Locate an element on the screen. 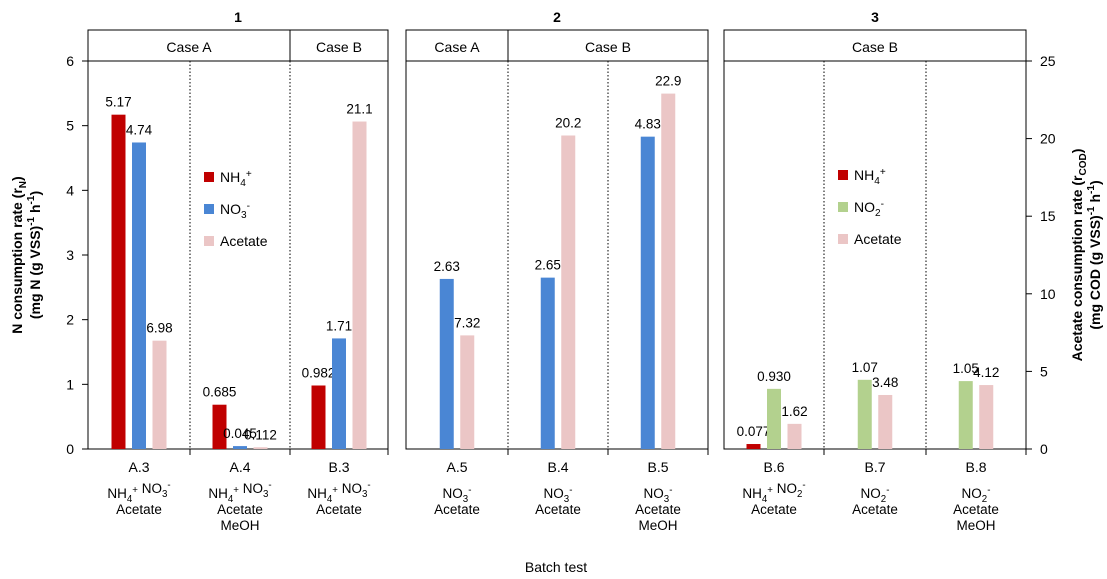  legend-label: NO2- is located at coordinates (869, 209).